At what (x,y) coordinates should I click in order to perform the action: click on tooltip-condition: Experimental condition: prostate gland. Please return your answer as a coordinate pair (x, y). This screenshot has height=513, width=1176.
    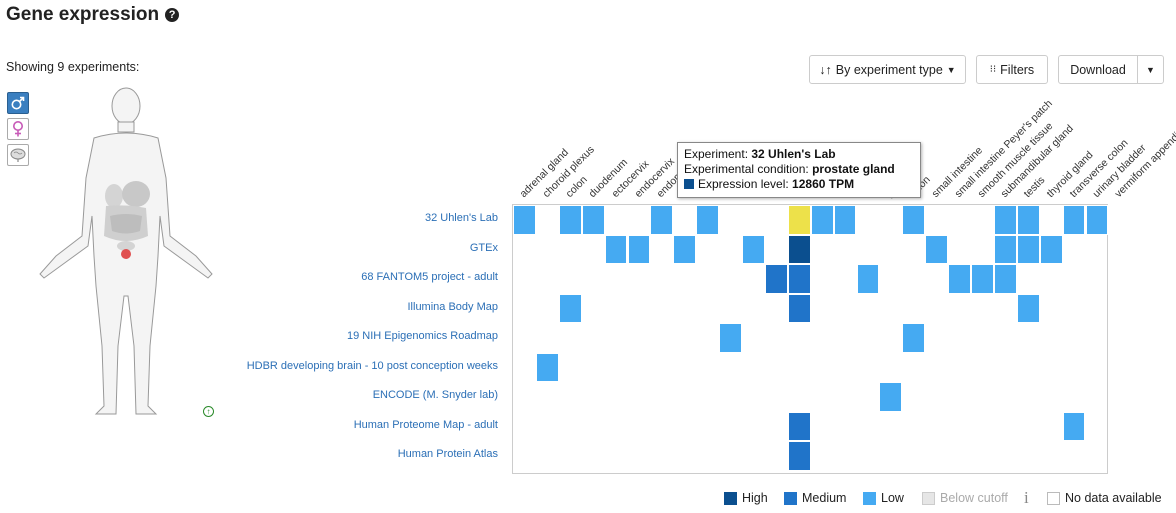
    Looking at the image, I should click on (789, 169).